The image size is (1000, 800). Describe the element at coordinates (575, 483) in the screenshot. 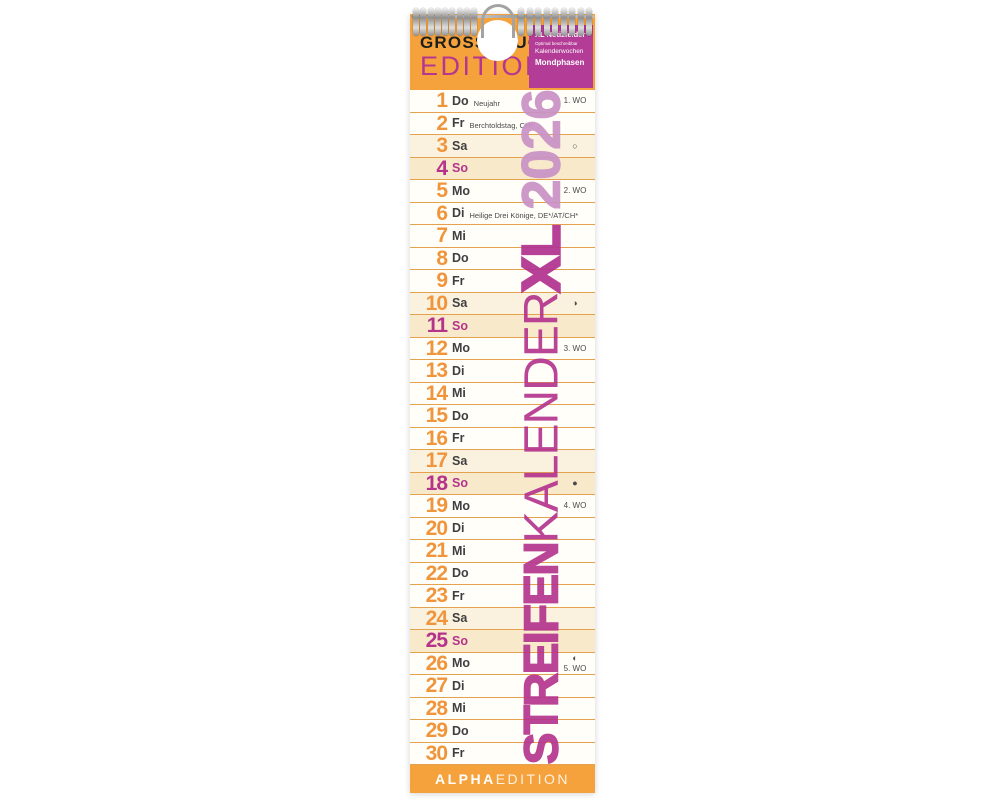

I see `moon-phase-icon: ●` at that location.